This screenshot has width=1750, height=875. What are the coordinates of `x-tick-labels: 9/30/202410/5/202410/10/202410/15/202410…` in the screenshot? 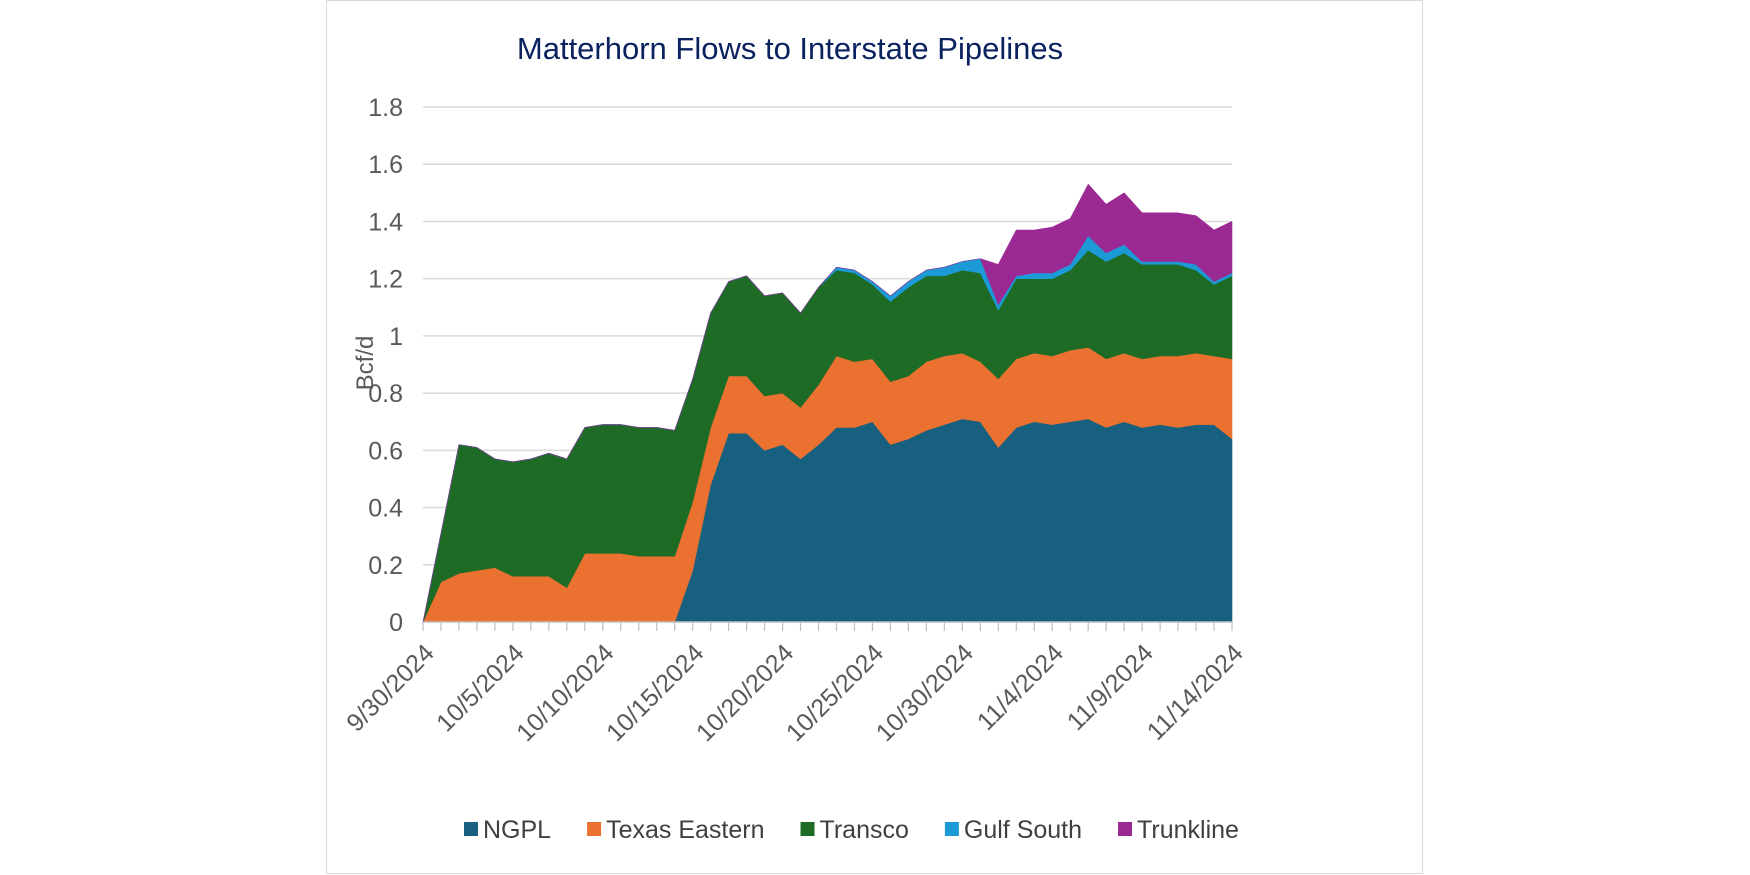 It's located at (795, 693).